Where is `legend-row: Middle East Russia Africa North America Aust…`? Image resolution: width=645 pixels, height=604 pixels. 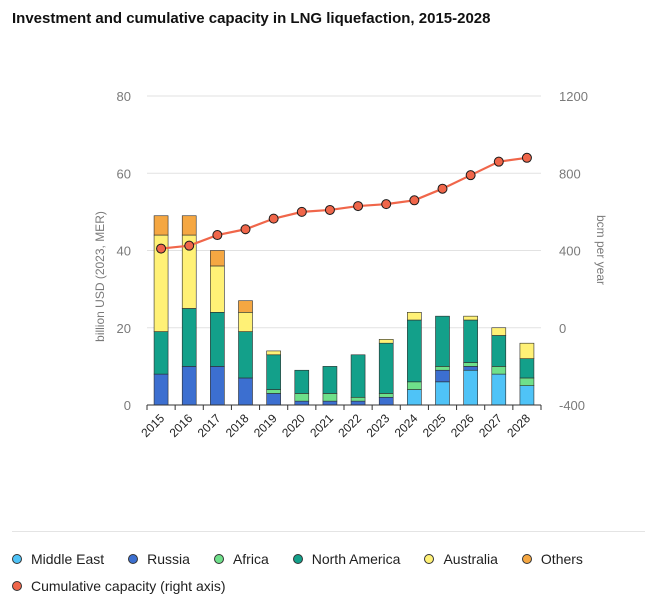
legend-row: Middle East Russia Africa North America Aust… is located at coordinates (322, 559).